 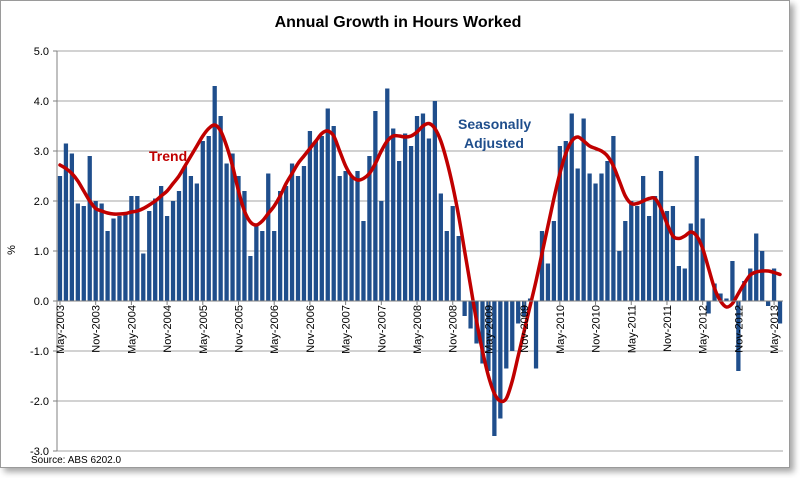 I want to click on y-tick-label: -1.0, so click(x=39, y=352).